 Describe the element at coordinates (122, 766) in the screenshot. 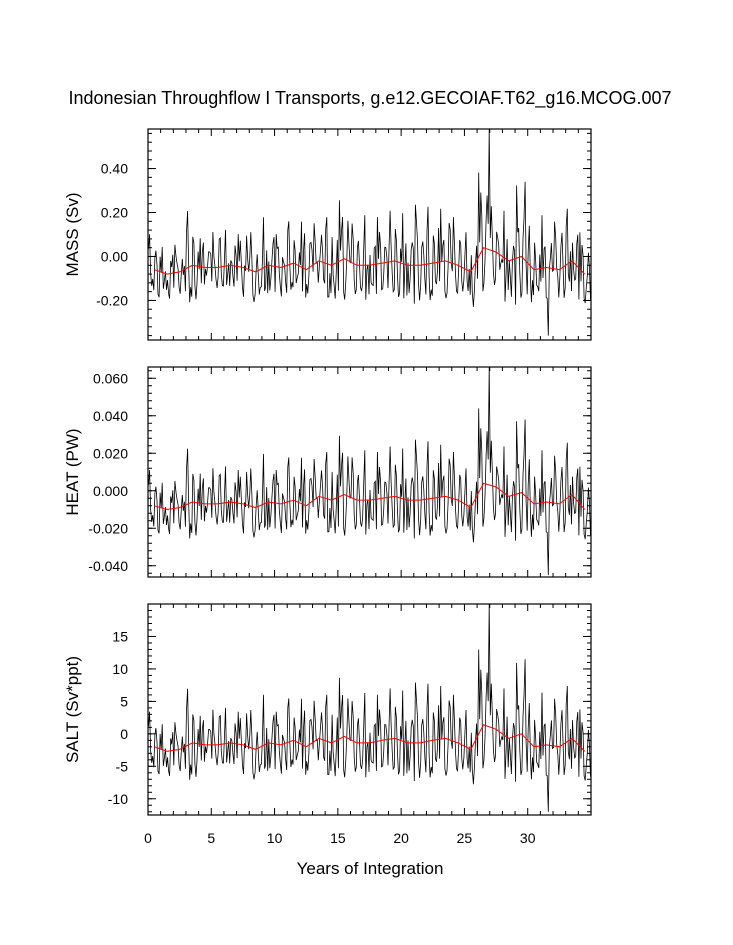

I see `salt-y-tick-label: -5` at that location.